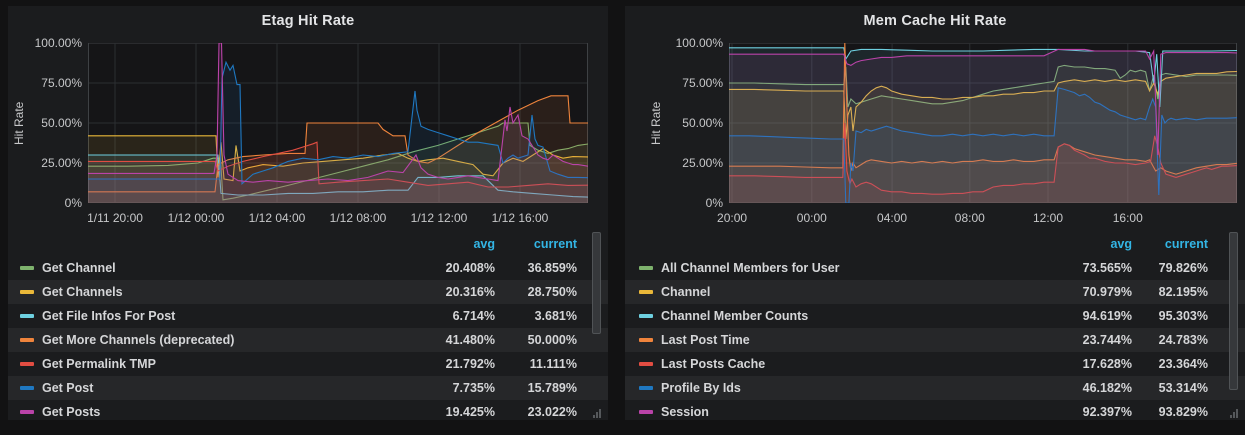  I want to click on series-avg-value: 94.619%, so click(1107, 316).